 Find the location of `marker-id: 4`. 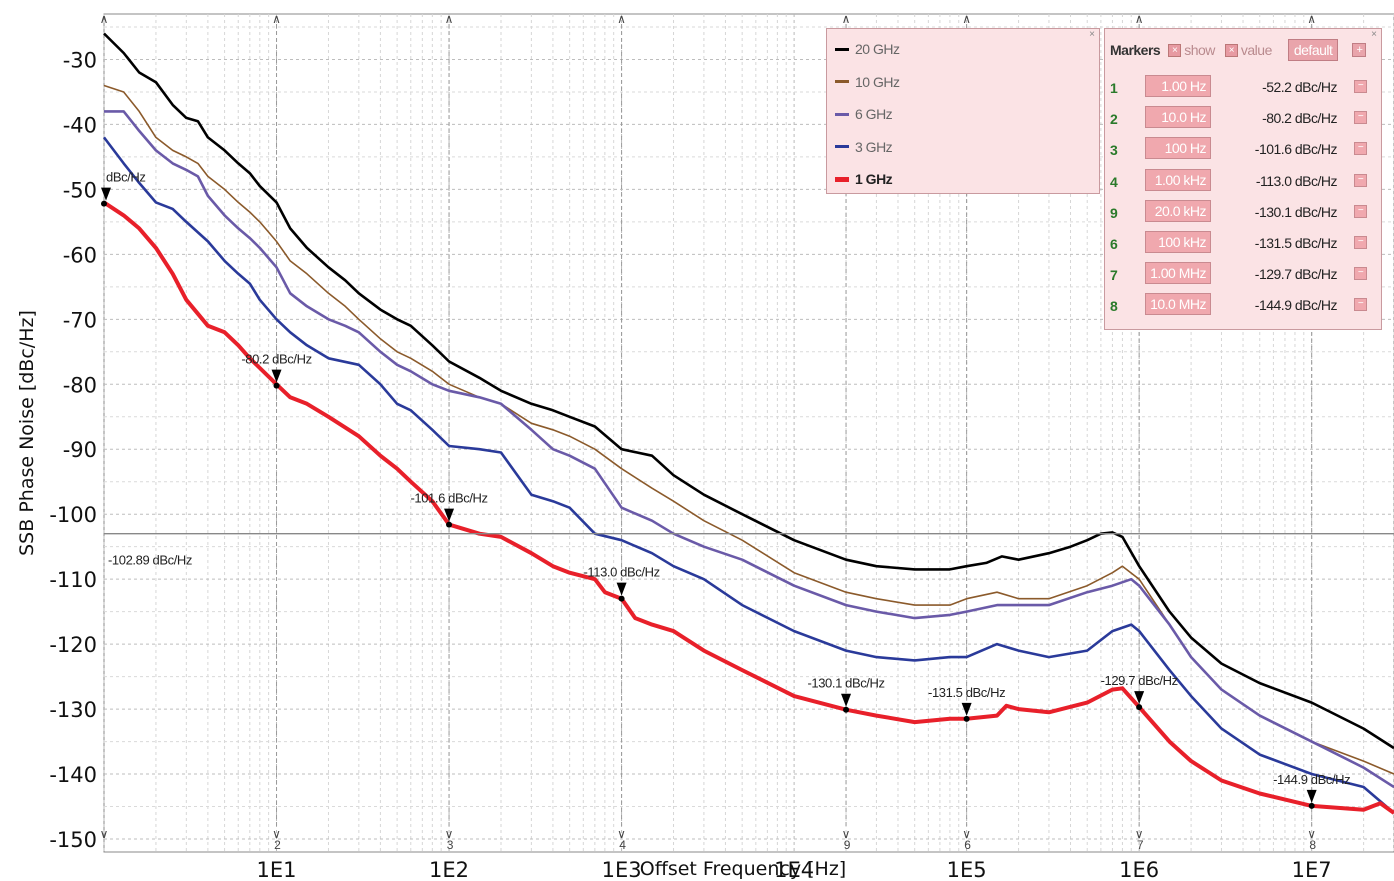

marker-id: 4 is located at coordinates (1114, 181).